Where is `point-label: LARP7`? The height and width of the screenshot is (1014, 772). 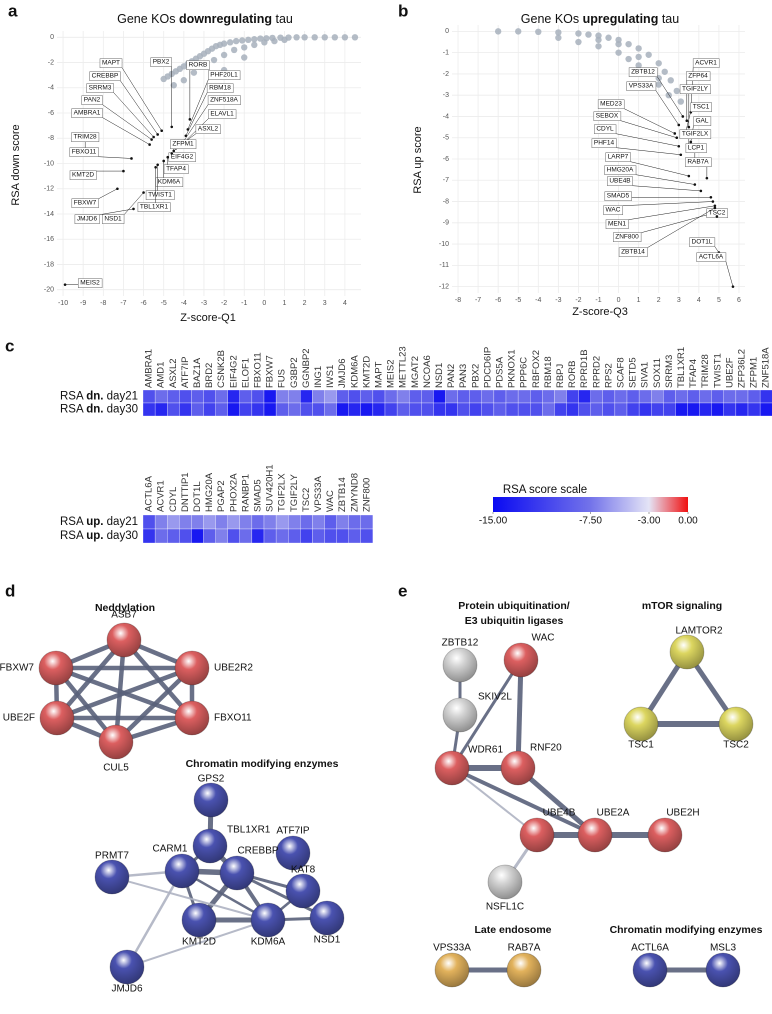
point-label: LARP7 is located at coordinates (618, 157).